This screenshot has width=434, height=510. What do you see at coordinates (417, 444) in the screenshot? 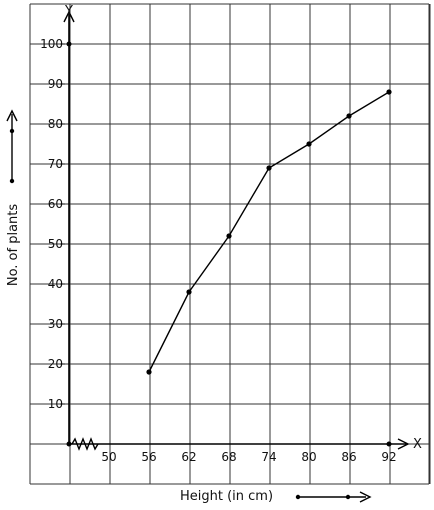
I see `x-axis-letter: X` at bounding box center [417, 444].